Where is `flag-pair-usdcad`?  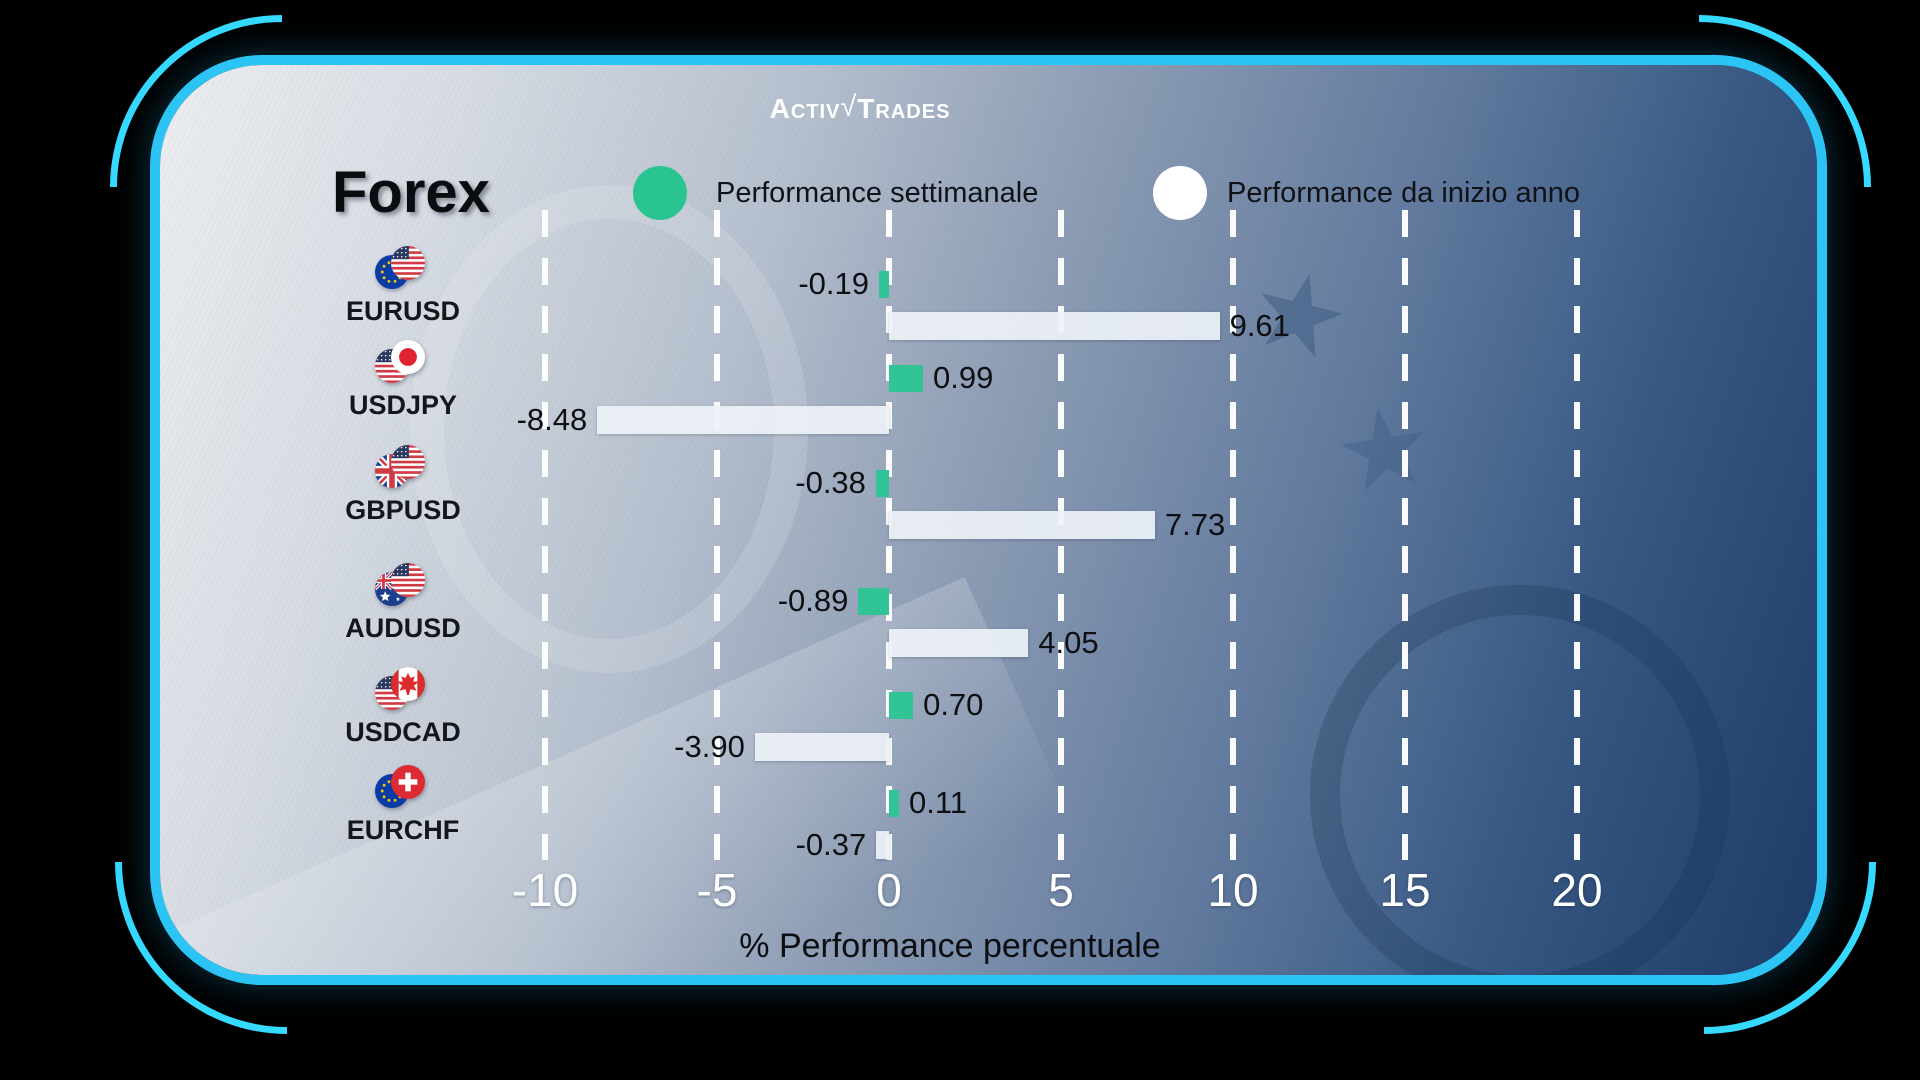 flag-pair-usdcad is located at coordinates (400, 688).